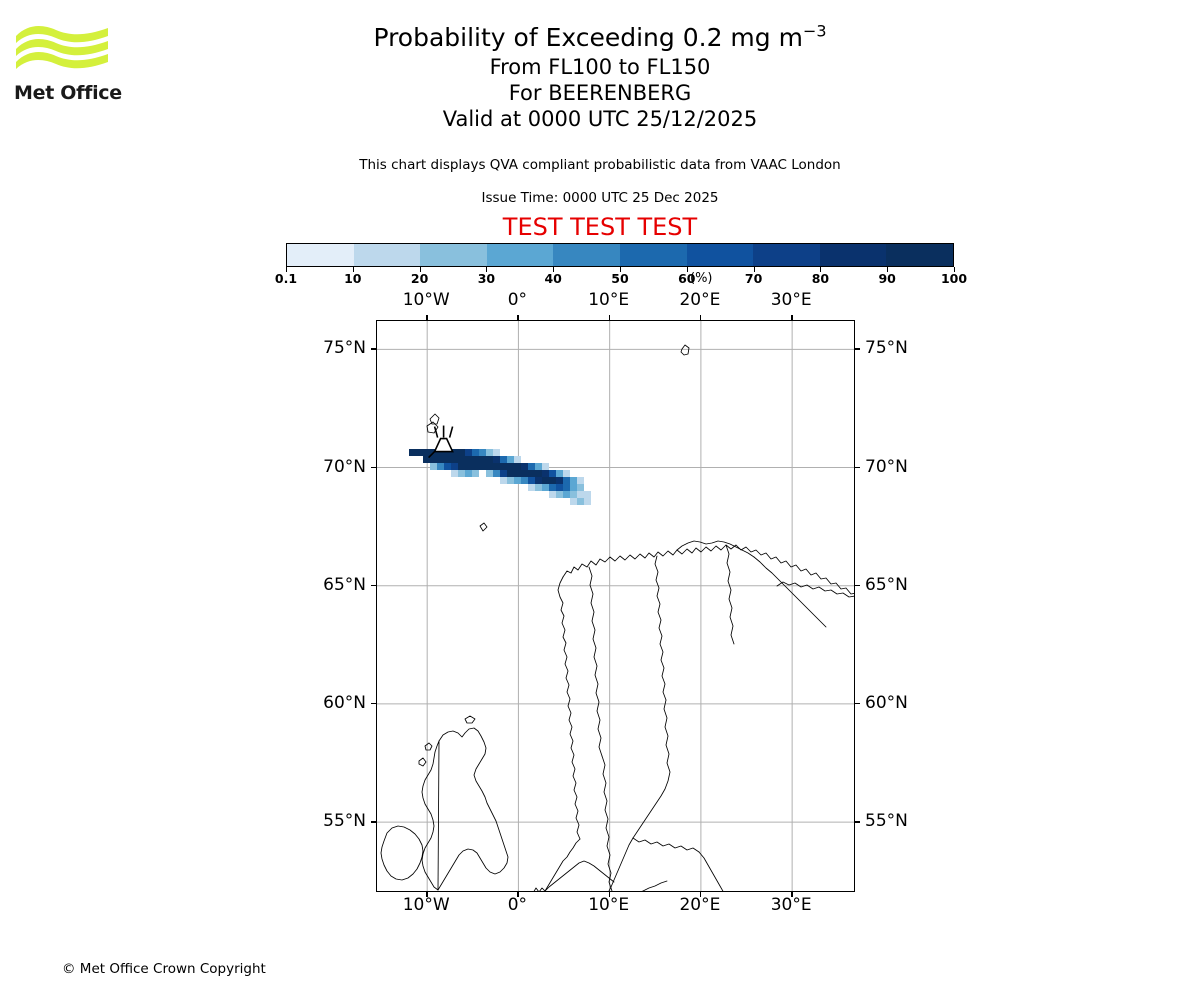  Describe the element at coordinates (344, 466) in the screenshot. I see `lat-label-left-1: 70°N` at that location.